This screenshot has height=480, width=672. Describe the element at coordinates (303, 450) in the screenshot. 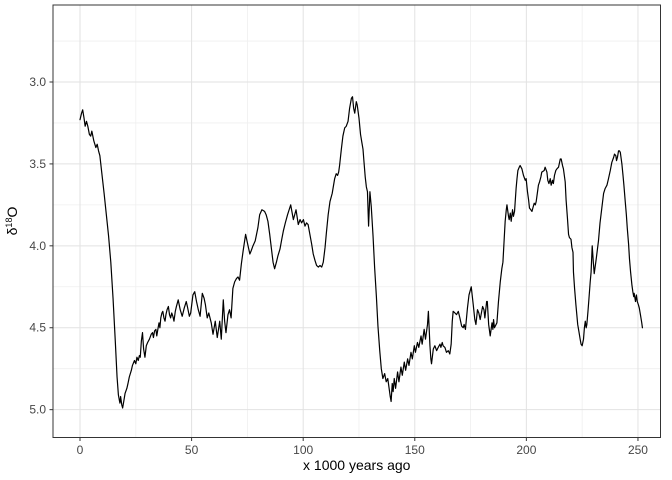

I see `x-tick-label: 100` at that location.